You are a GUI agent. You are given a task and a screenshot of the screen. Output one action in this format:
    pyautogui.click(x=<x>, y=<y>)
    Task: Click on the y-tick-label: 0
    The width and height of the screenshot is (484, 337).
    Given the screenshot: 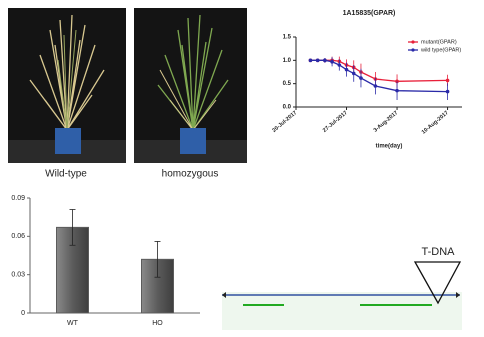 What is the action you would take?
    pyautogui.click(x=23, y=313)
    